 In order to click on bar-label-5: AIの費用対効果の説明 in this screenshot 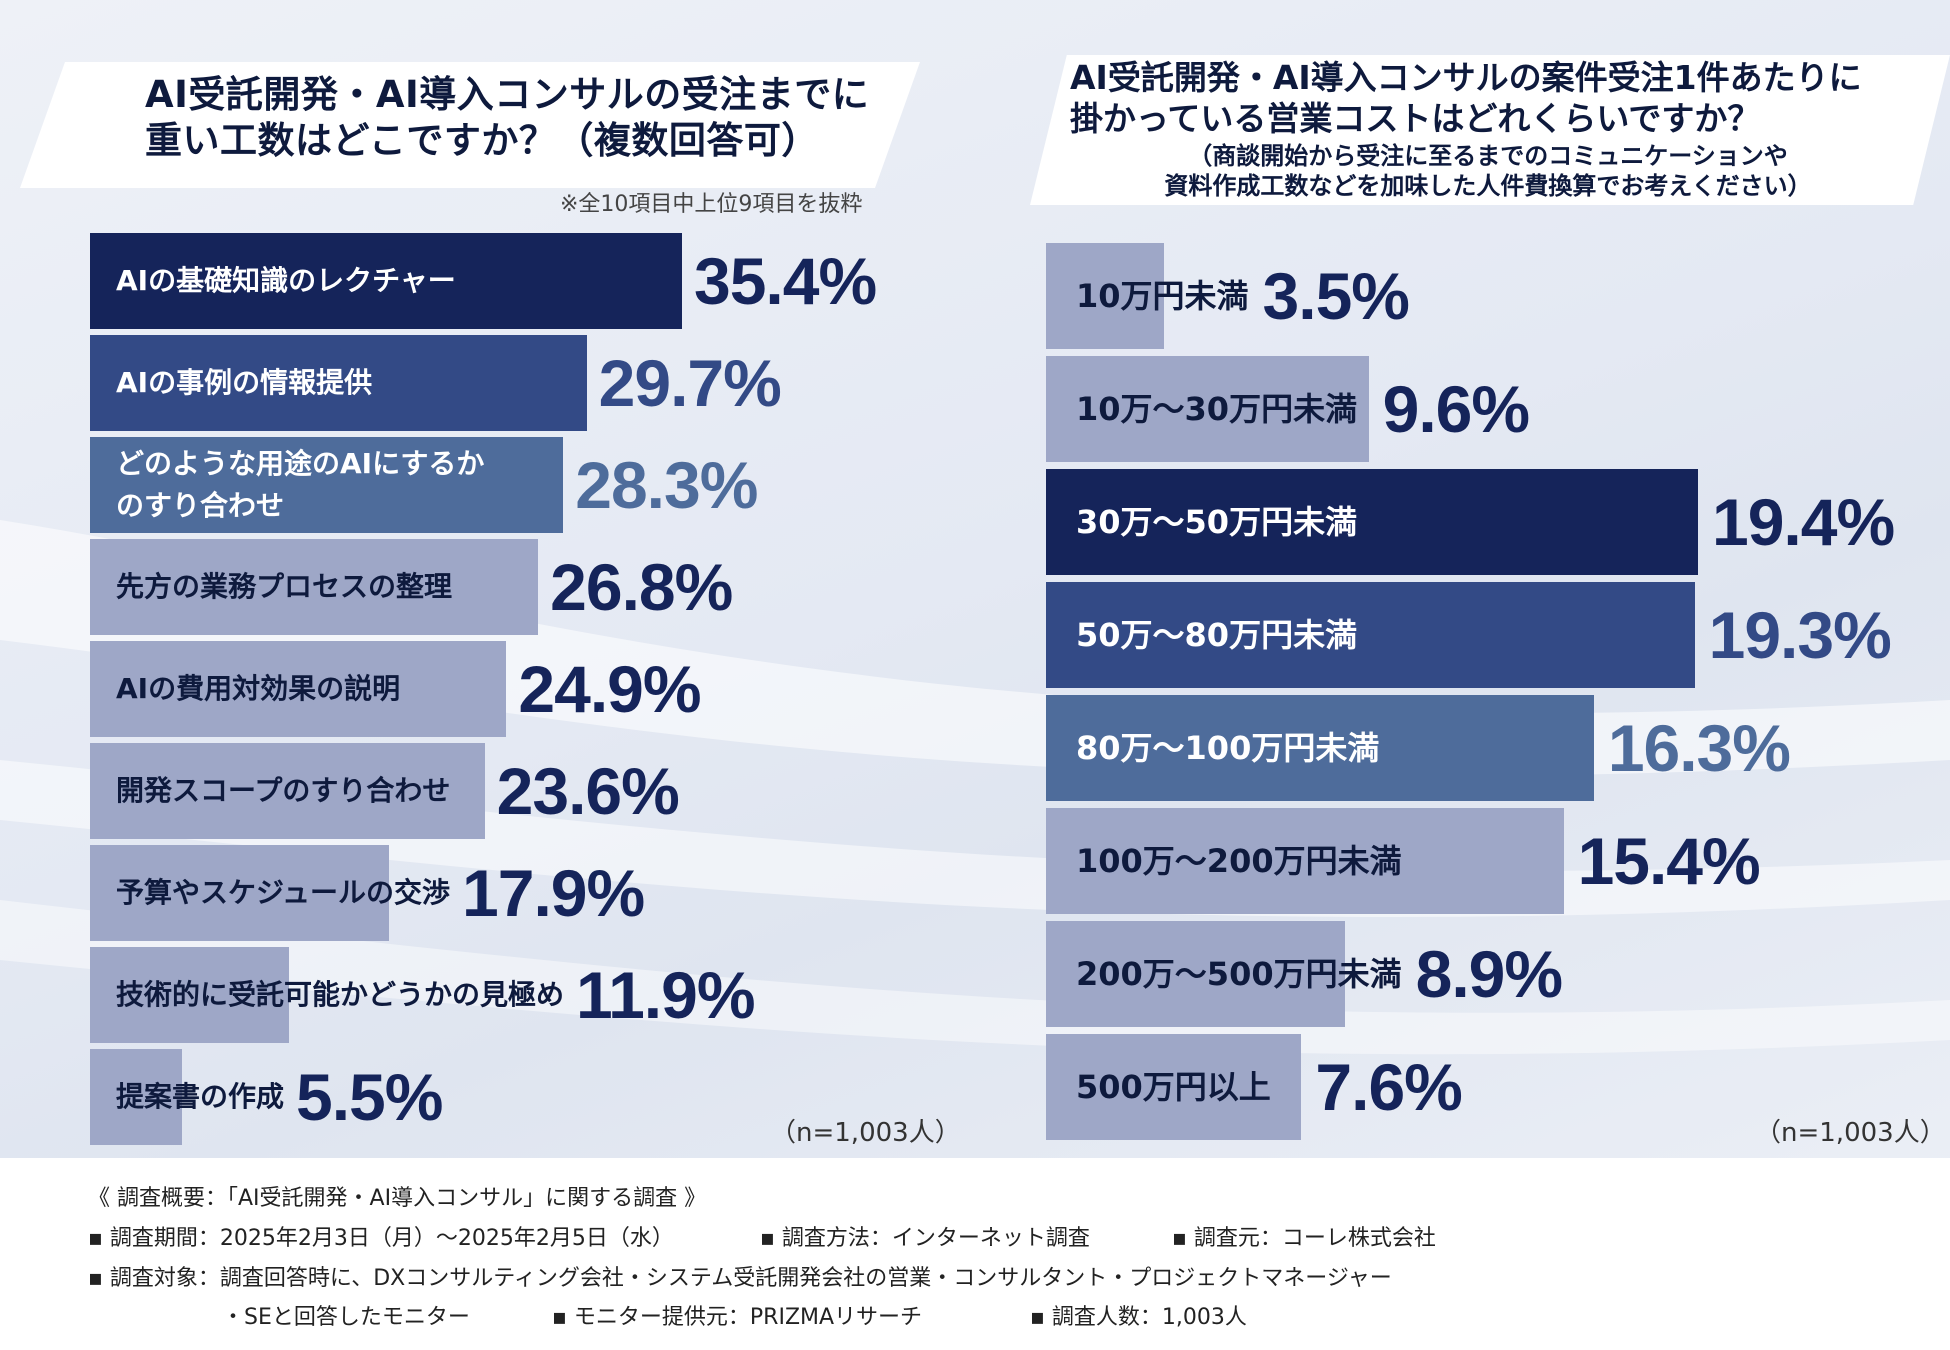, I will do `click(258, 688)`.